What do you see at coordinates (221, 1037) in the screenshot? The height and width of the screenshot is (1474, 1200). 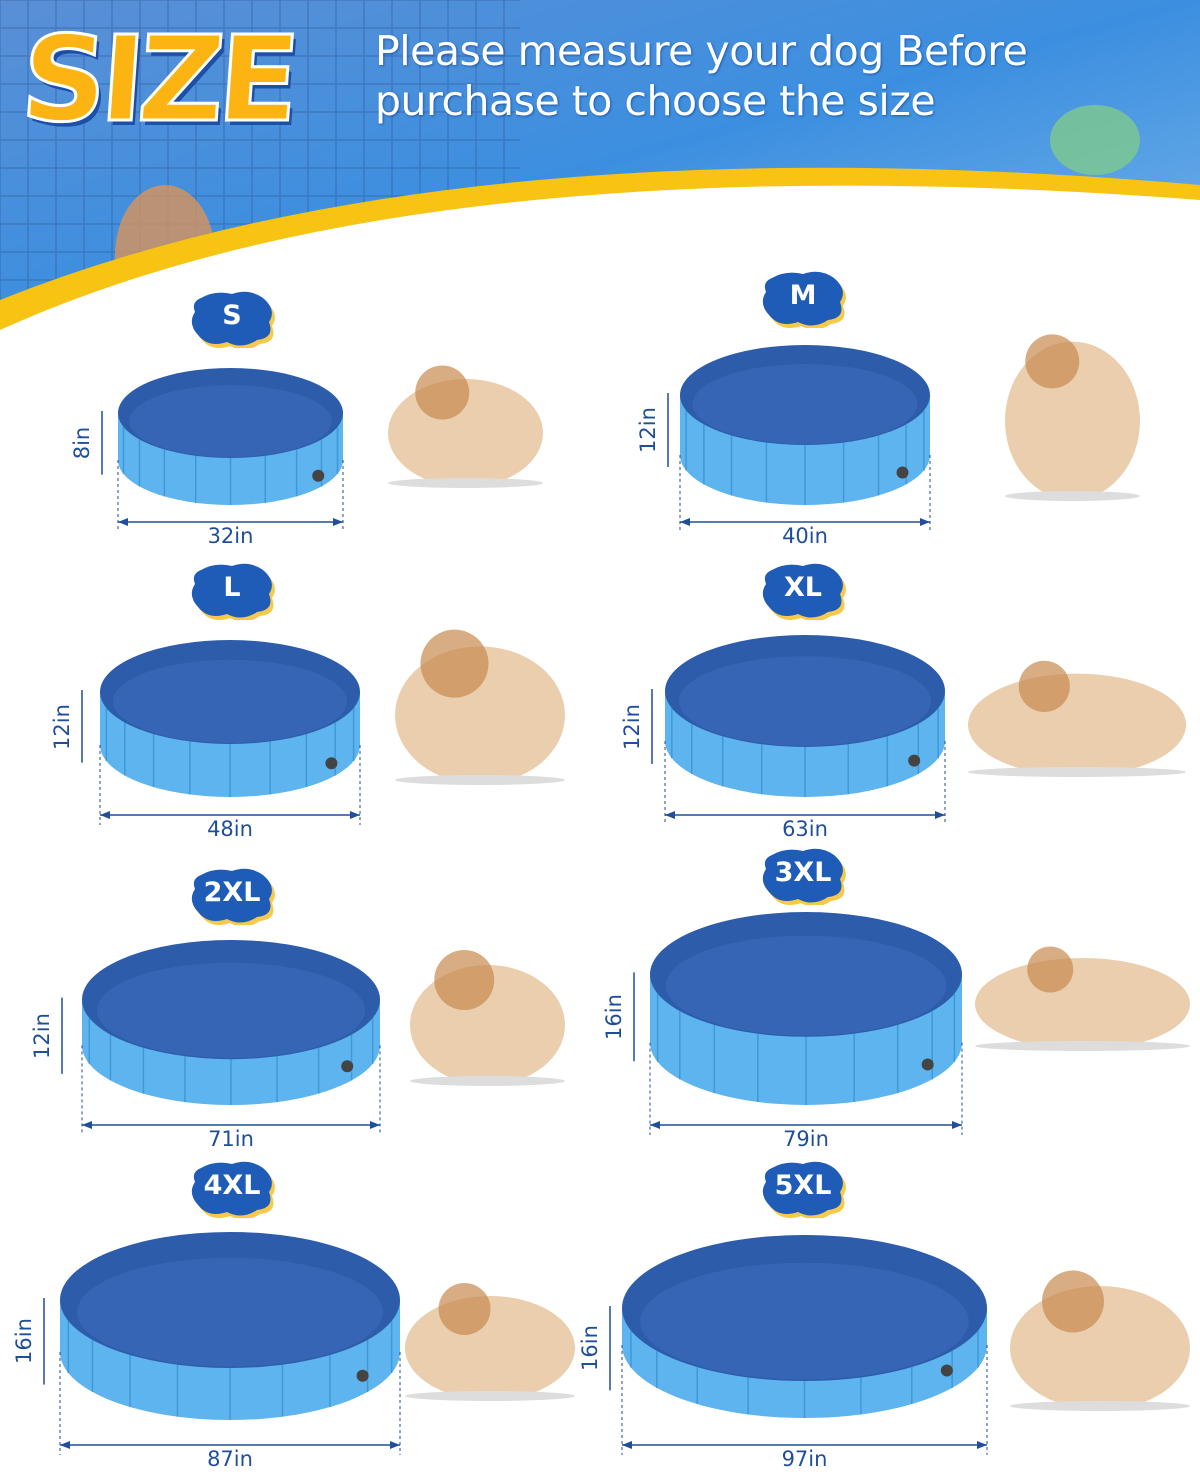 I see `pool-2xl` at bounding box center [221, 1037].